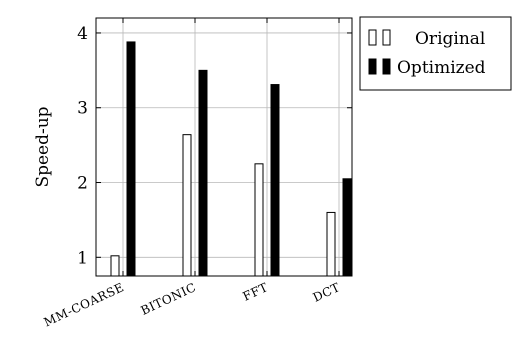 This screenshot has width=515, height=352. Describe the element at coordinates (43, 146) in the screenshot. I see `y-axis-label: Speed-up` at that location.